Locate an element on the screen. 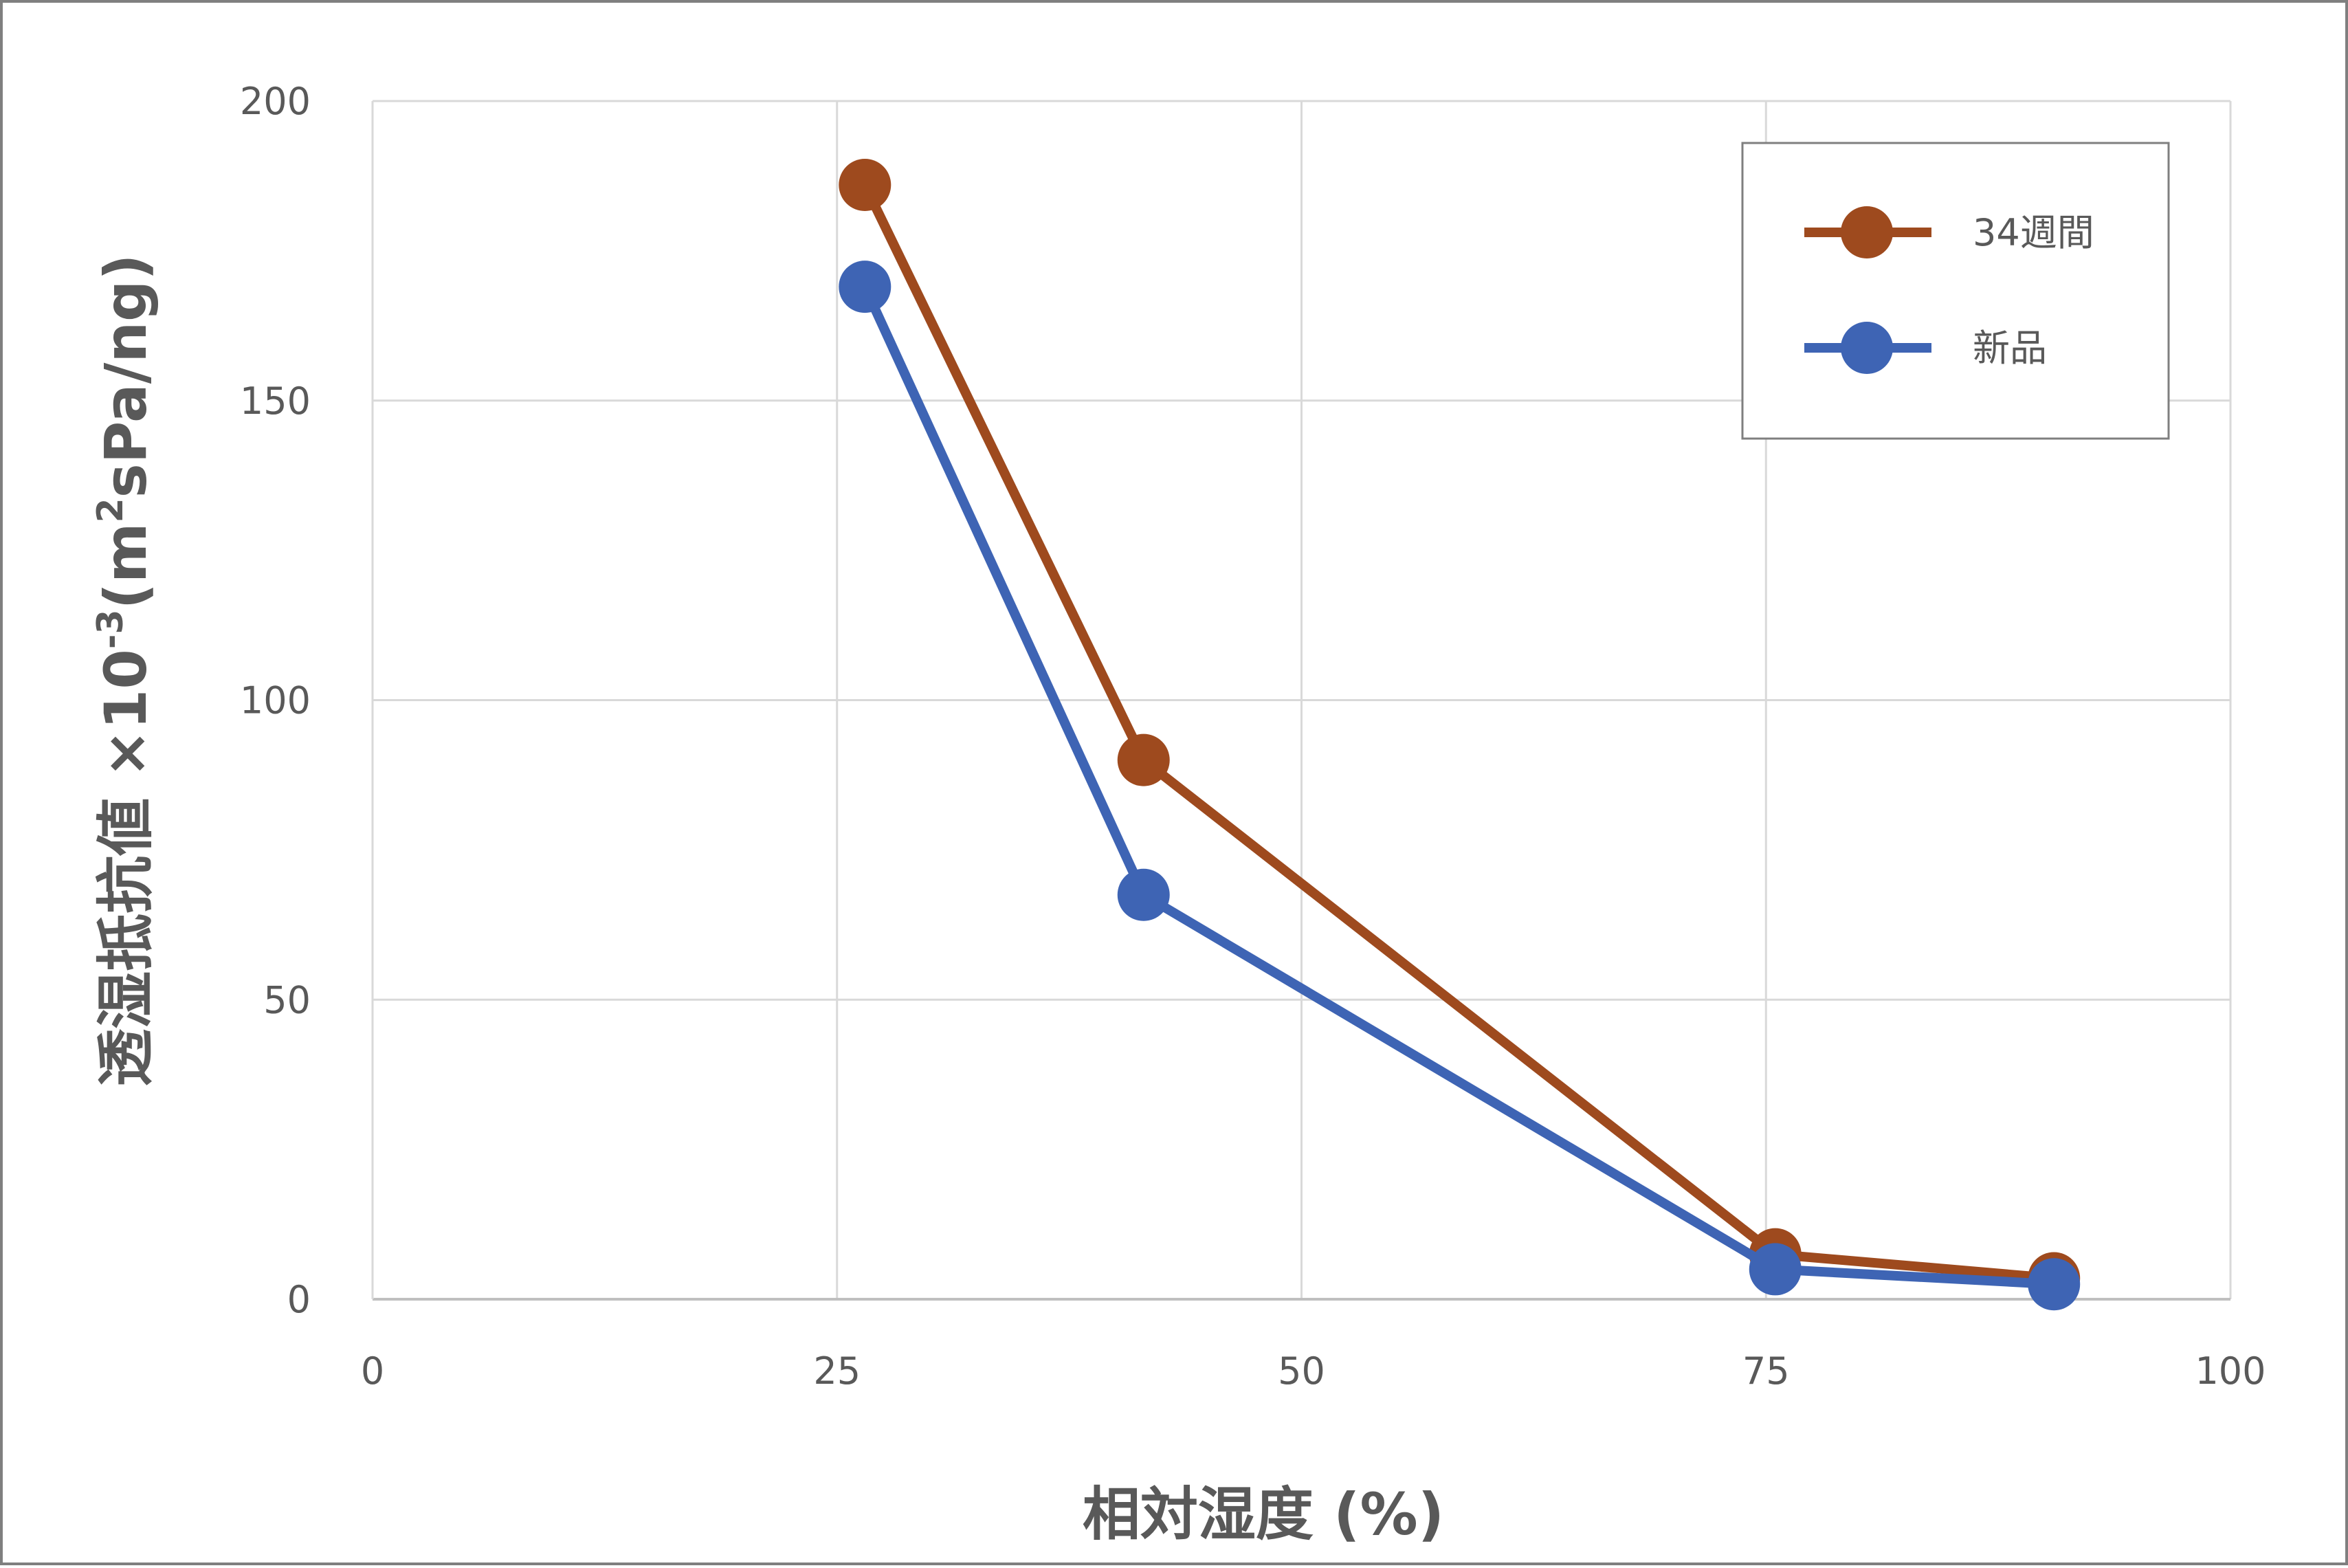 The image size is (2348, 1568). y-tick-label: 150 is located at coordinates (275, 401).